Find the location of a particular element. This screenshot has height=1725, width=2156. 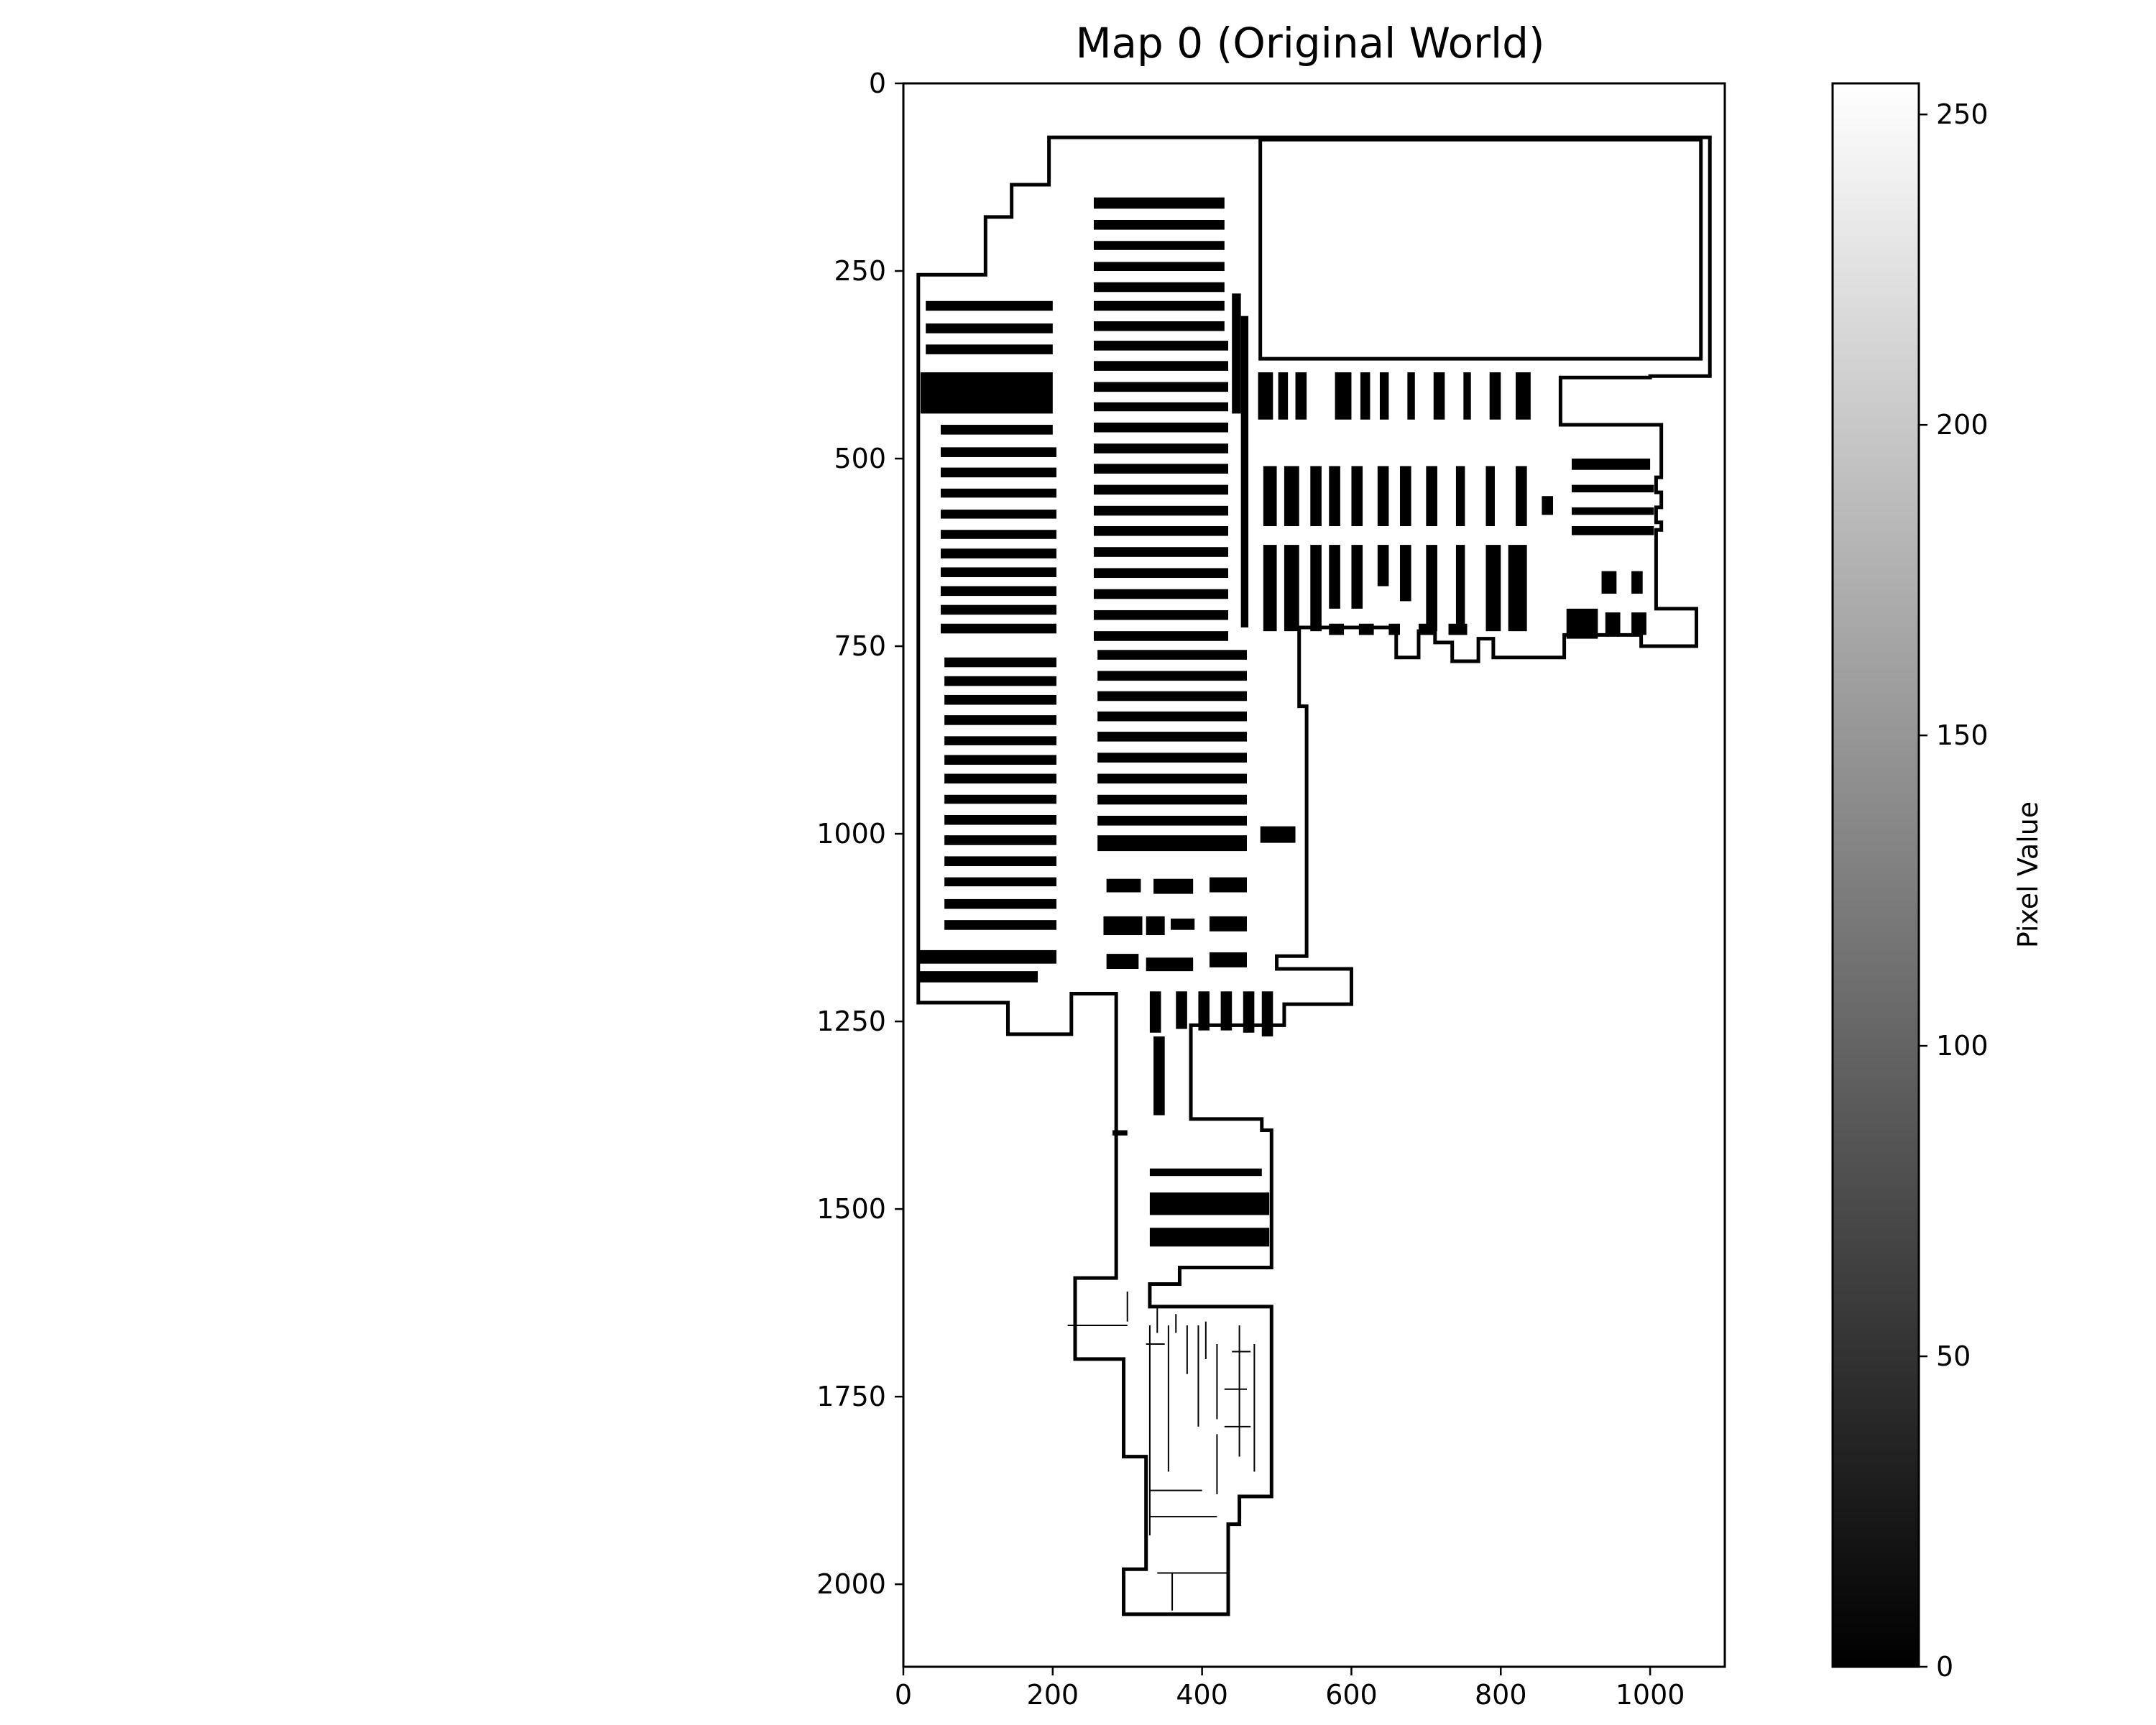

y-tick-label: 0 is located at coordinates (877, 83).